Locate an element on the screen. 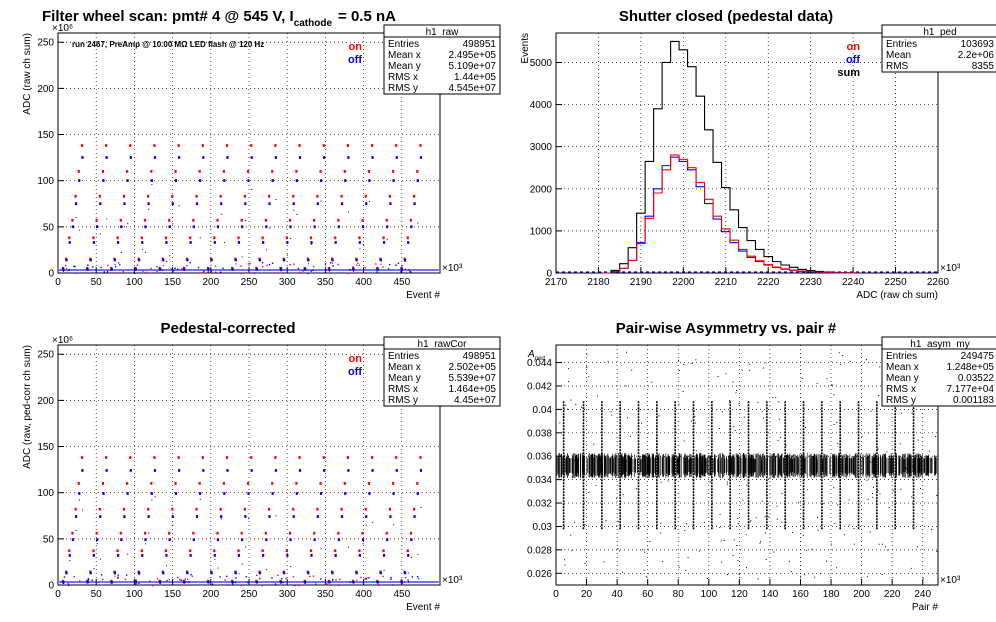 This screenshot has width=996, height=622. x-tick-label: 150 is located at coordinates (172, 594).